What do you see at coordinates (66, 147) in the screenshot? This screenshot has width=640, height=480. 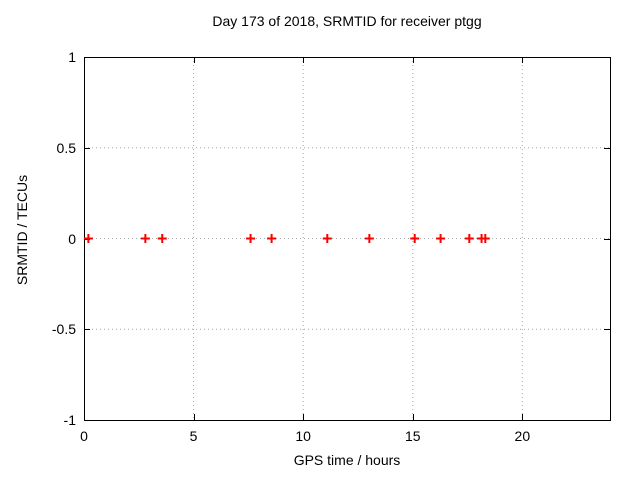 I see `y-tick-label: 0.5` at bounding box center [66, 147].